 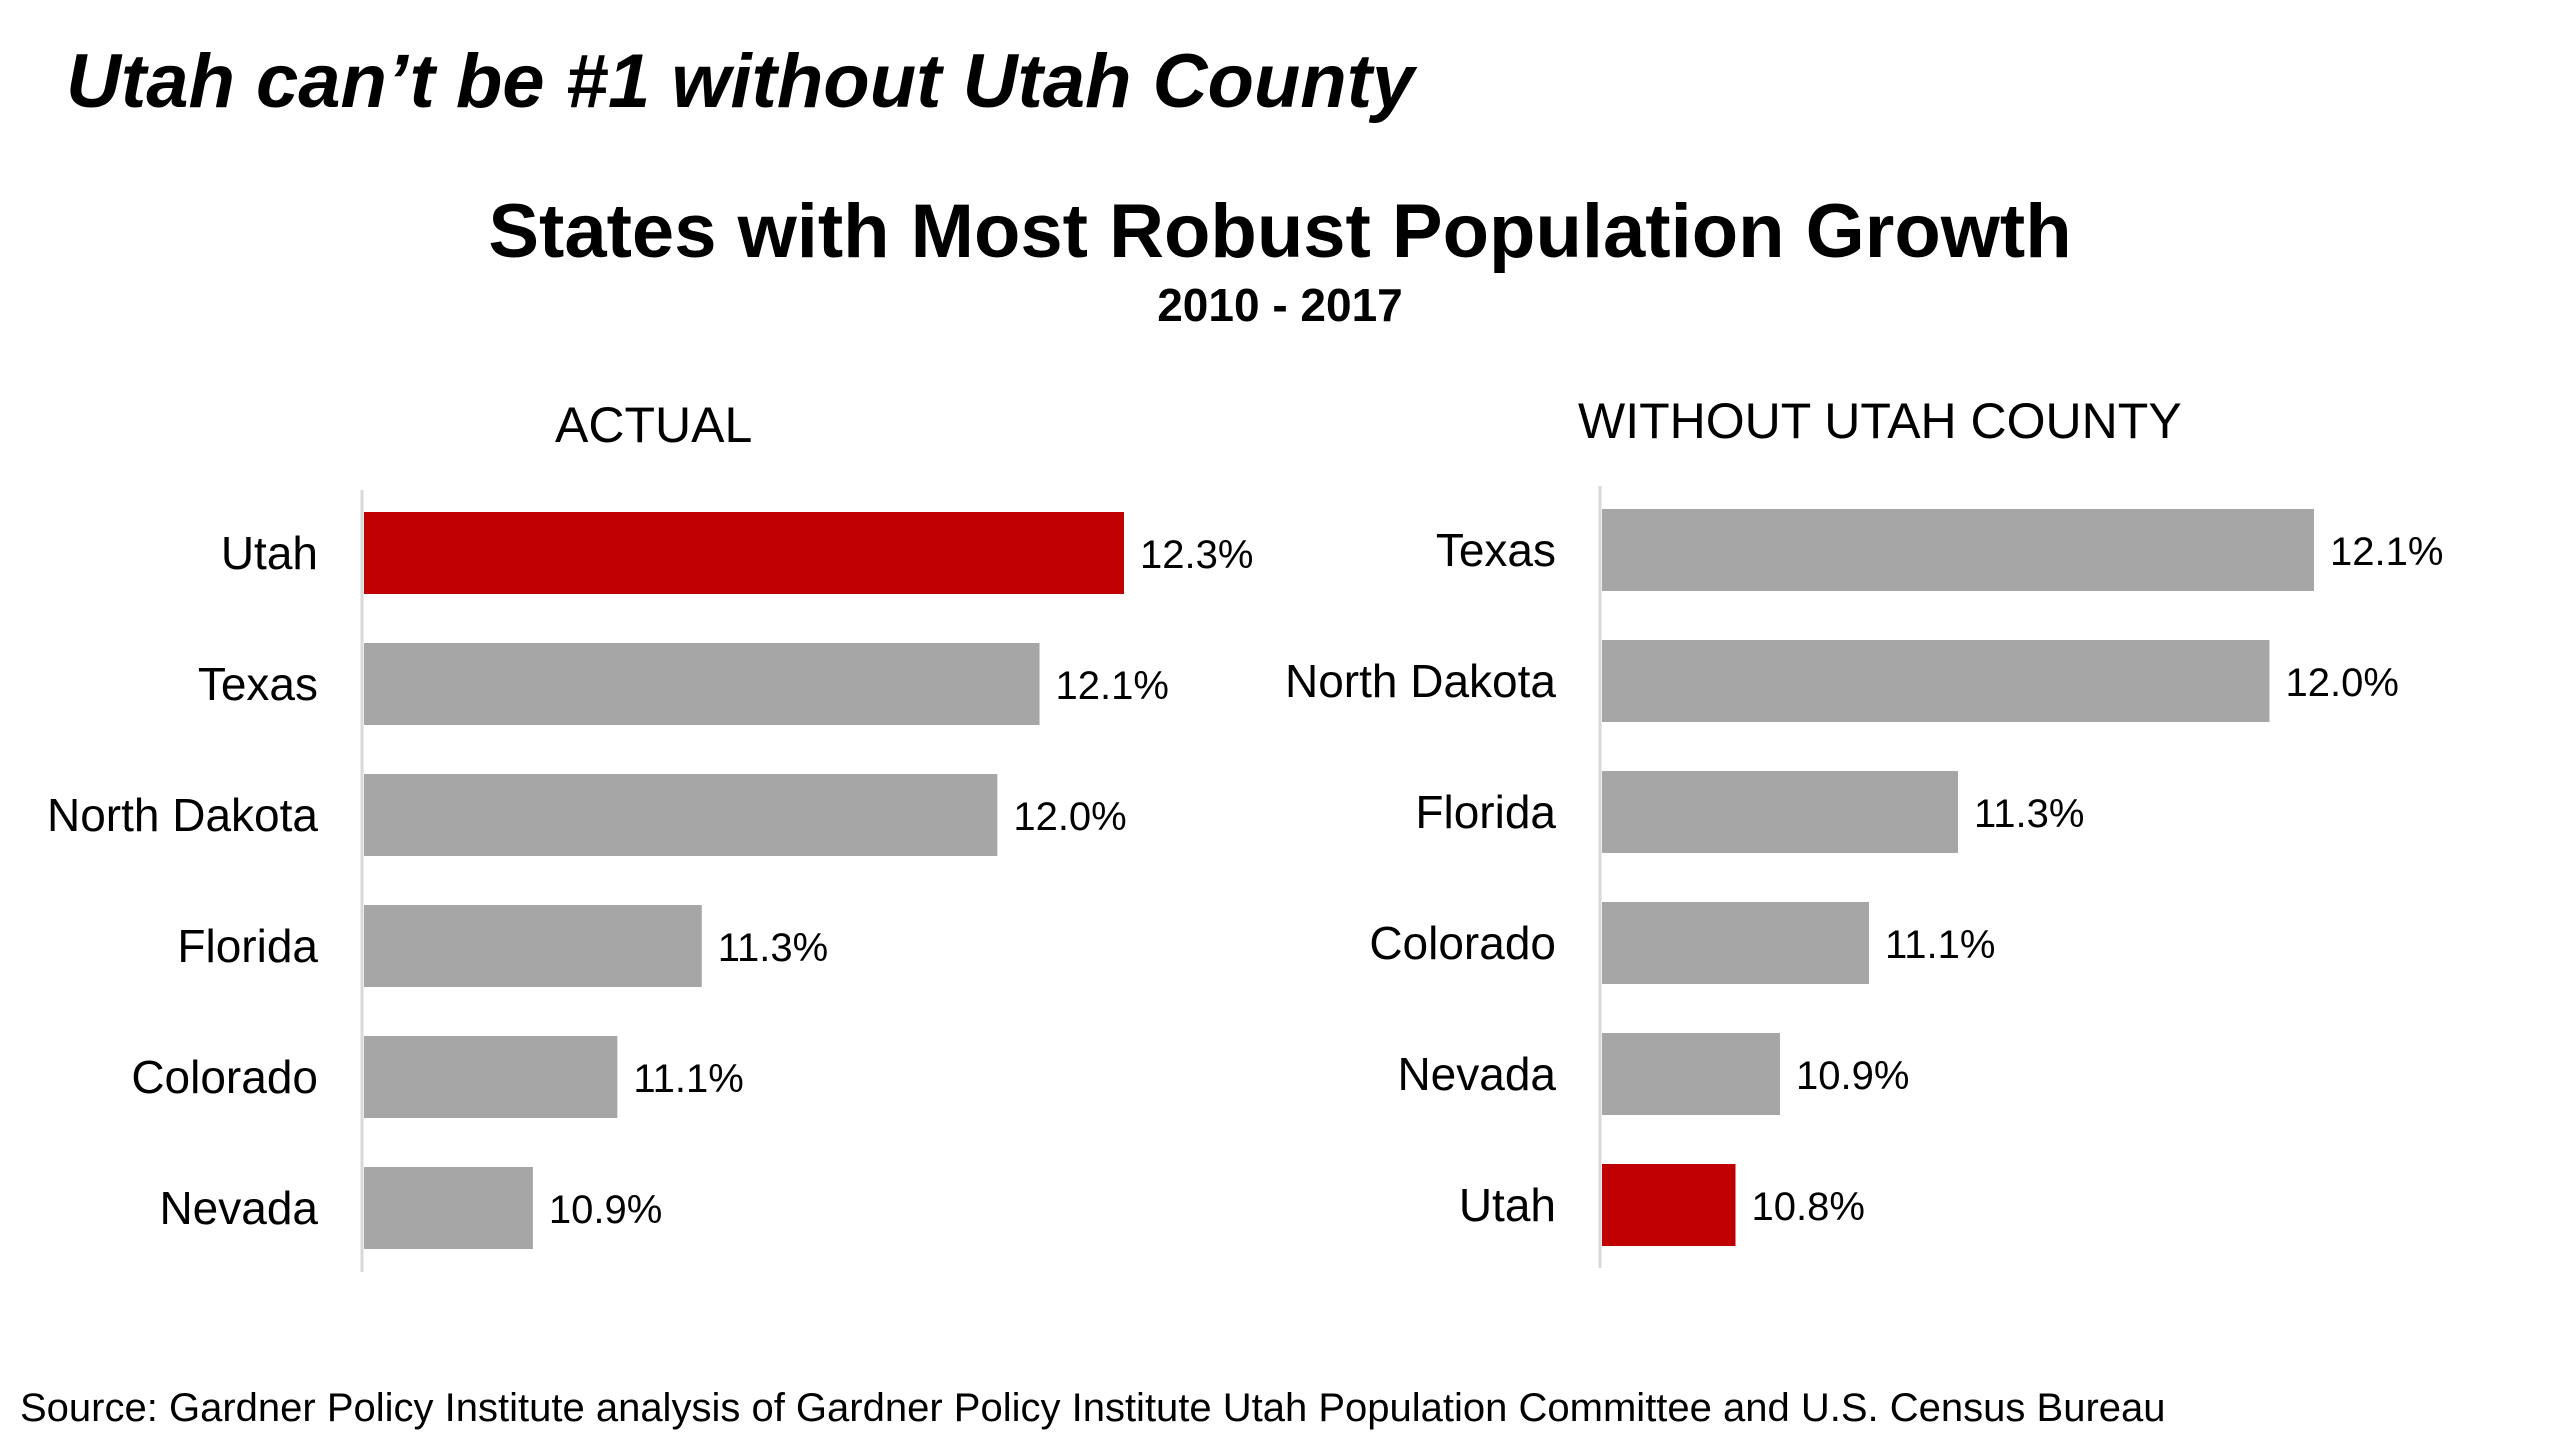 What do you see at coordinates (654, 425) in the screenshot?
I see `panel-title-actual: ACTUAL` at bounding box center [654, 425].